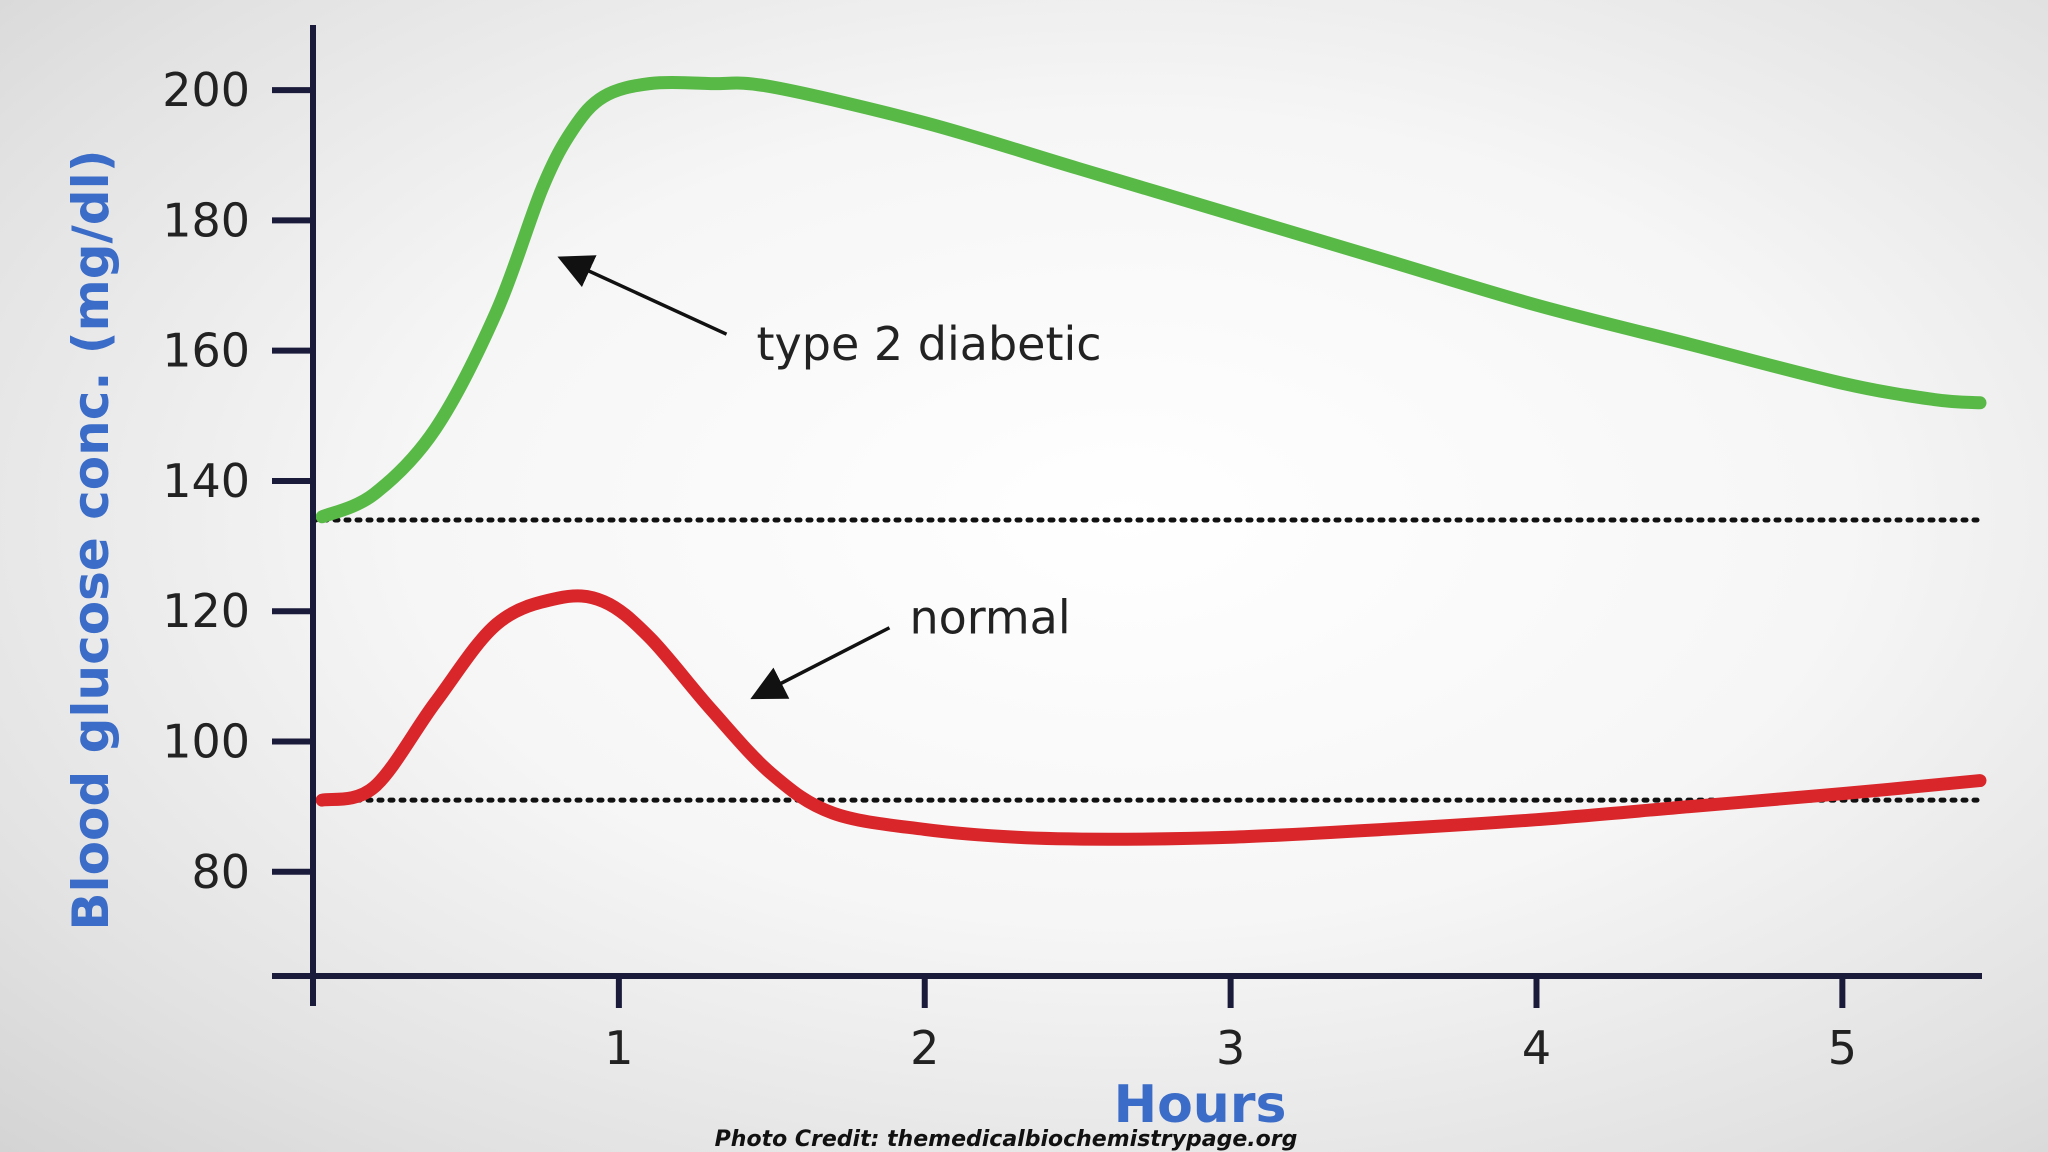 The width and height of the screenshot is (2048, 1152). I want to click on x-tick-label: 1, so click(618, 1048).